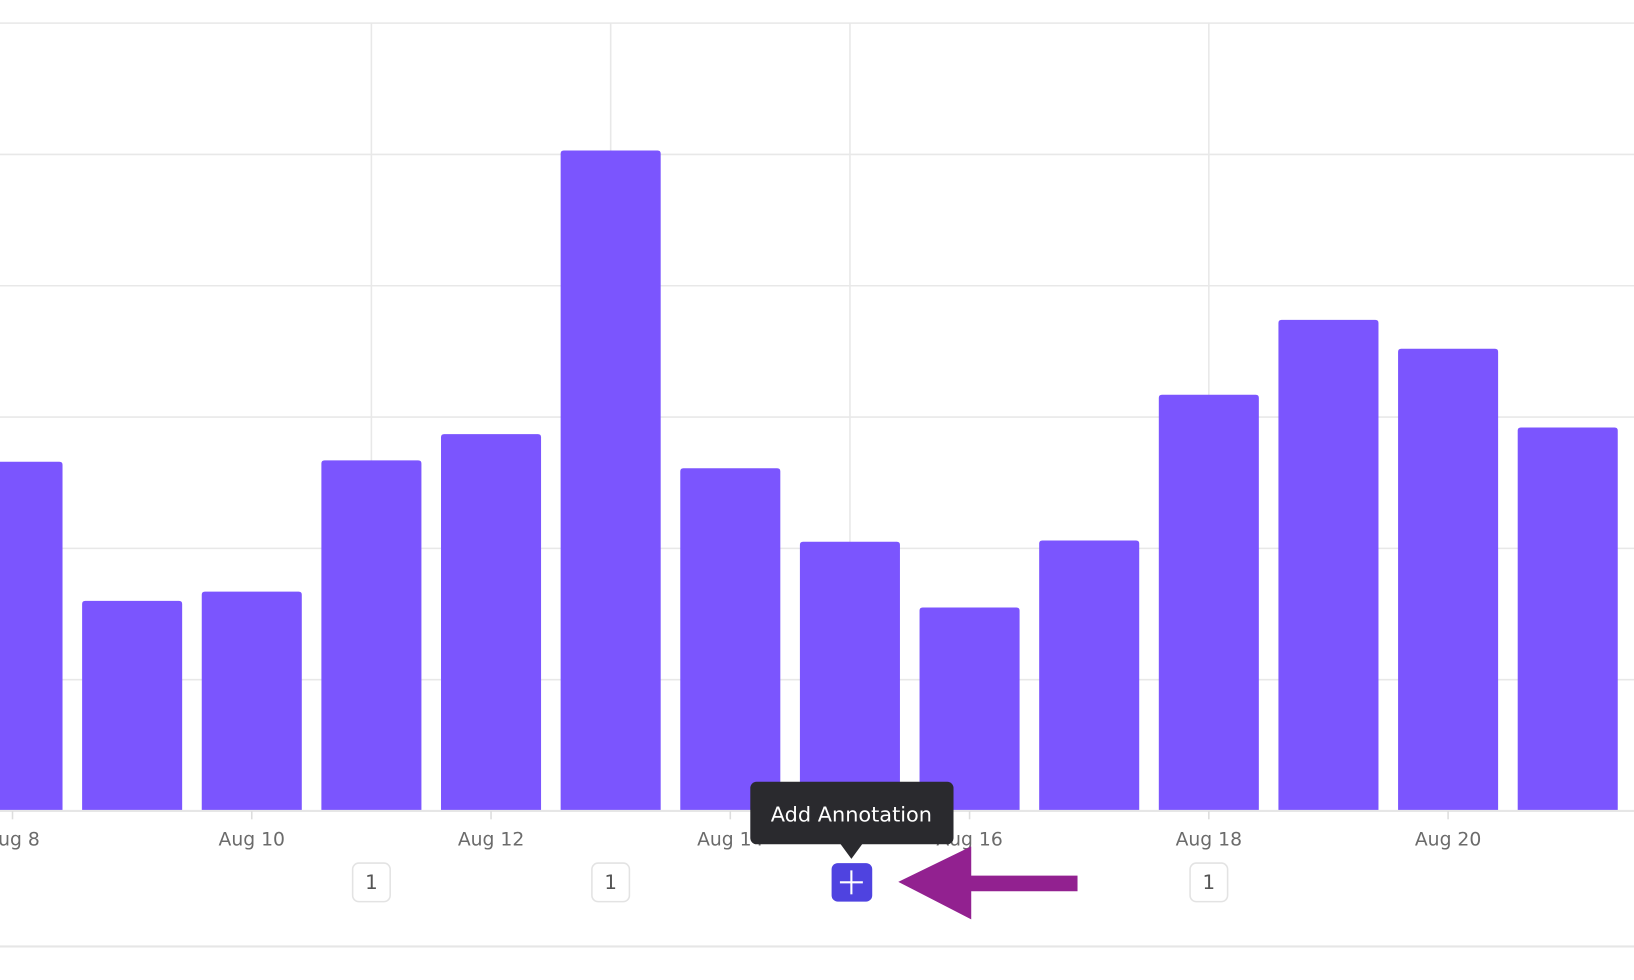 The image size is (1634, 980). What do you see at coordinates (1209, 839) in the screenshot?
I see `x-tick-label: Aug 18` at bounding box center [1209, 839].